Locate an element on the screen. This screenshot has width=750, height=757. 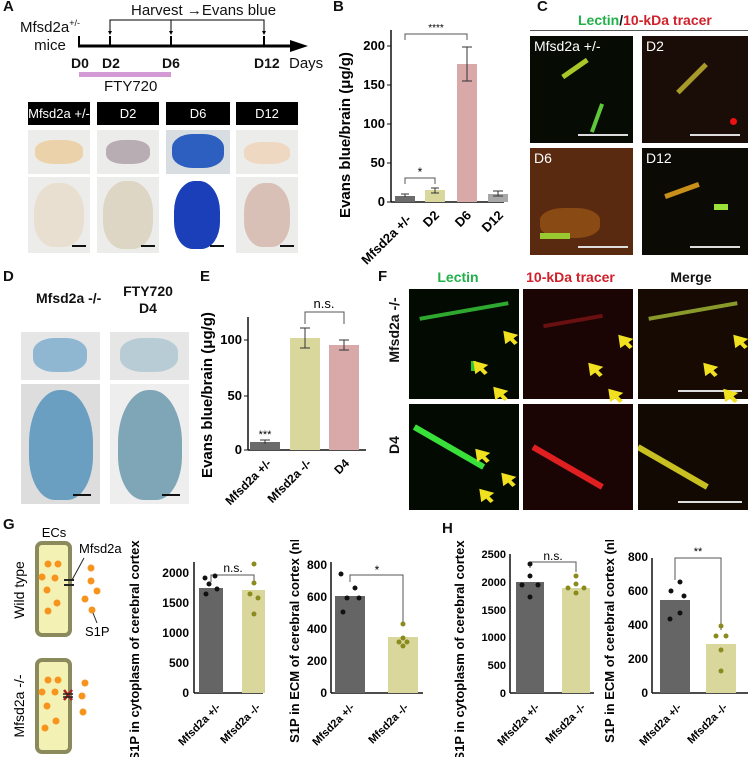
wild-type-label: Wild type is located at coordinates (19, 590).